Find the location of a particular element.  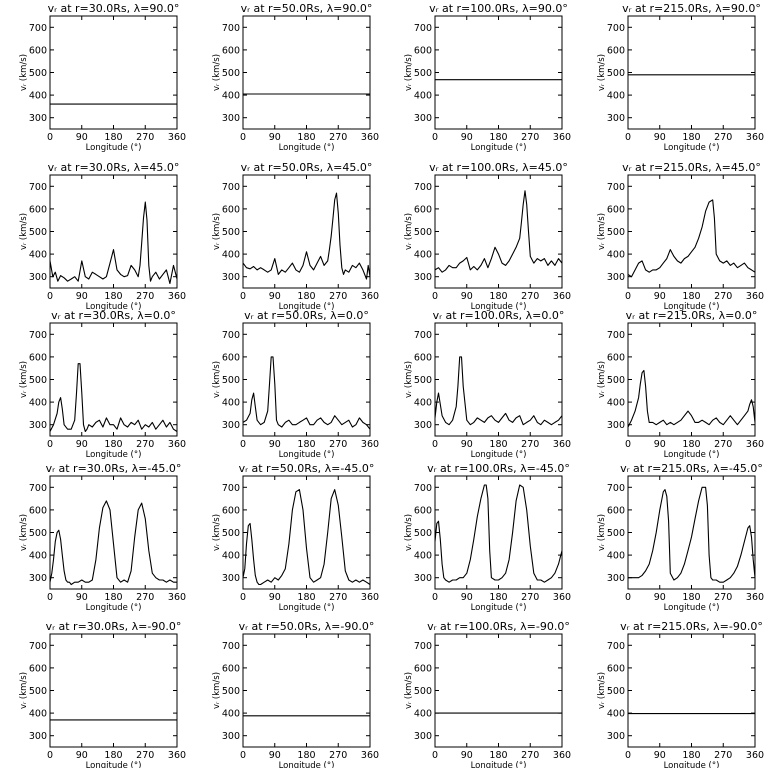

panel-title: vᵣ at r=100.0Rs, λ=90.0° is located at coordinates (498, 8).